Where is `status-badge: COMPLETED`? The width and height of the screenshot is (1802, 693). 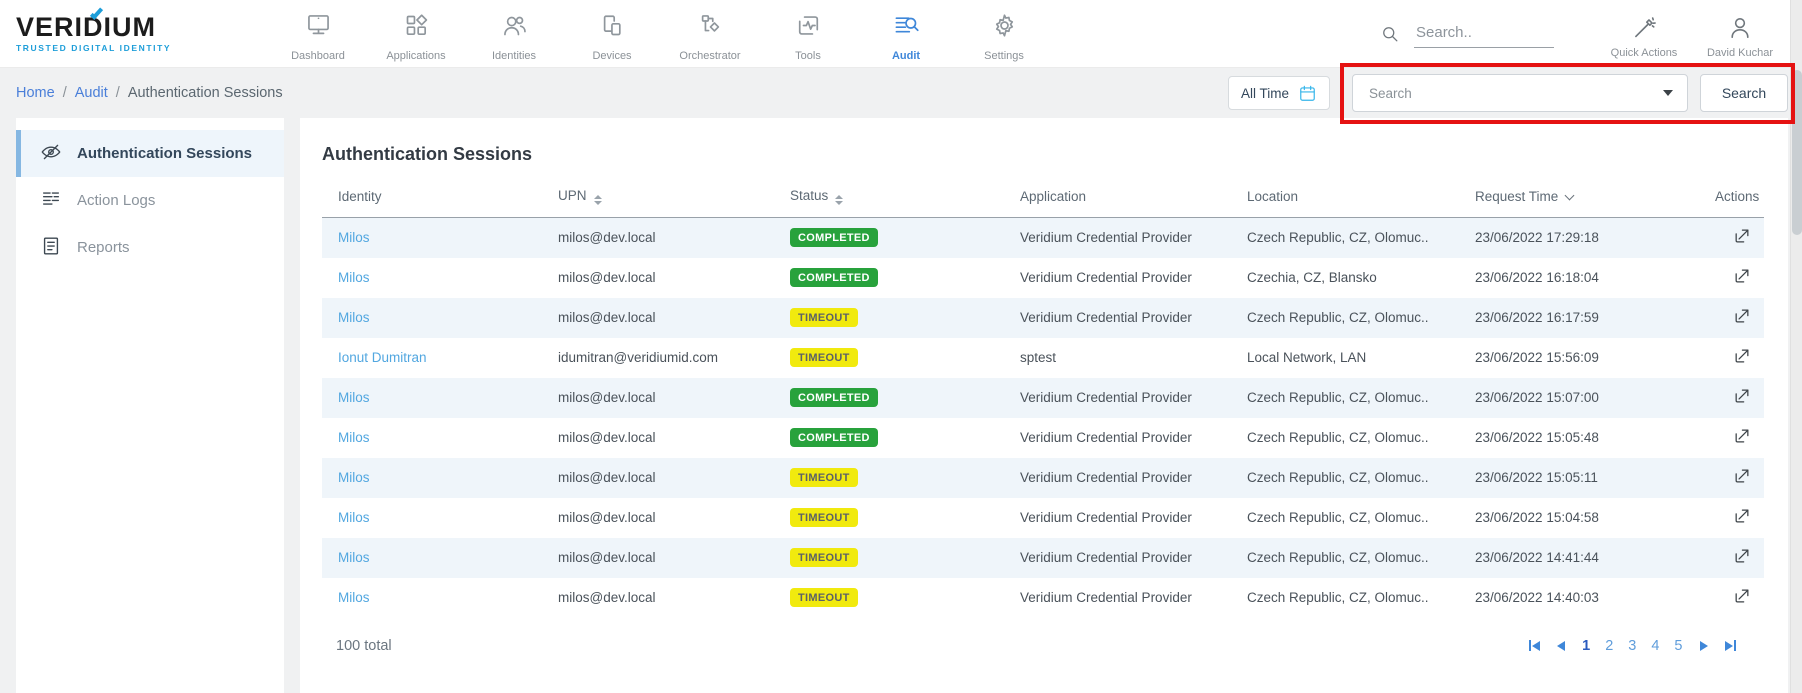 status-badge: COMPLETED is located at coordinates (834, 397).